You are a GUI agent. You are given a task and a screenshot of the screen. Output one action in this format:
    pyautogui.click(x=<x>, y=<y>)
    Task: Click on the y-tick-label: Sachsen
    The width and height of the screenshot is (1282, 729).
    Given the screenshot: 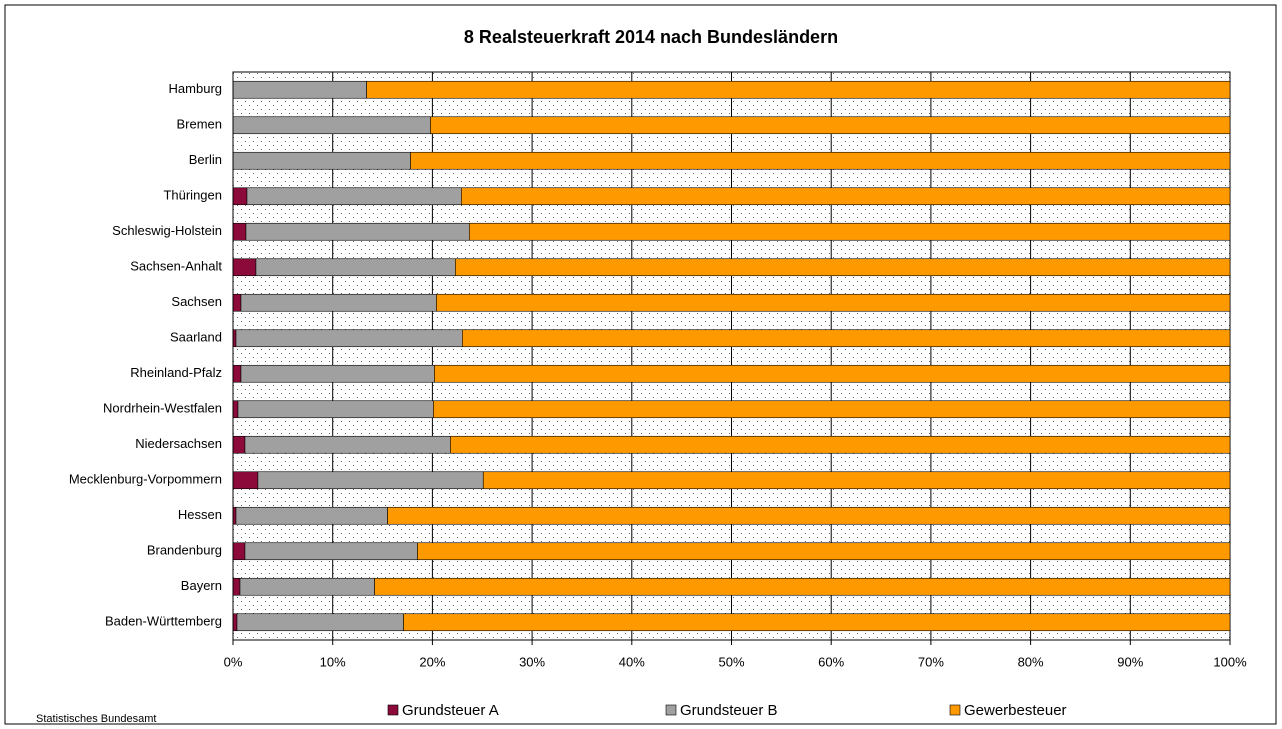 What is the action you would take?
    pyautogui.click(x=196, y=301)
    